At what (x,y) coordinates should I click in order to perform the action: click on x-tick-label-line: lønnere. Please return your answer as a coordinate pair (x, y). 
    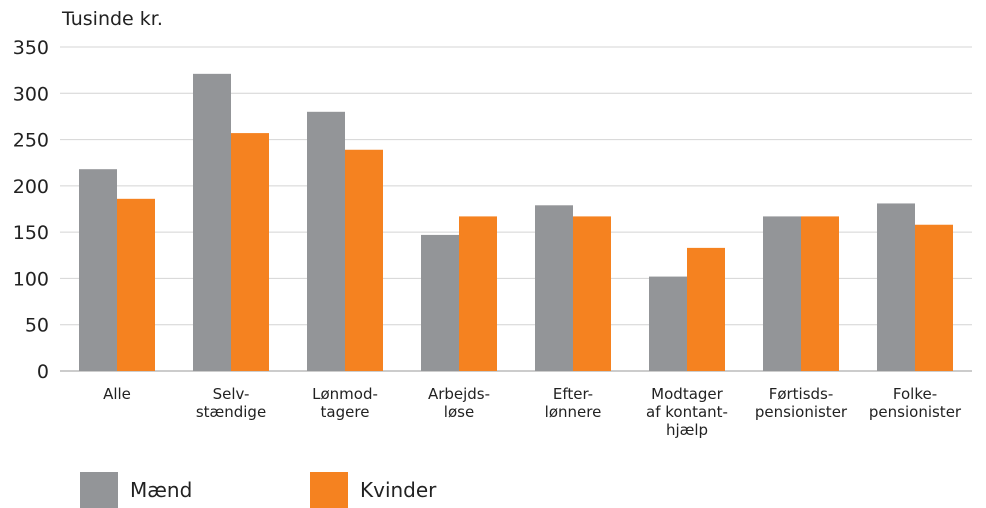
    Looking at the image, I should click on (573, 412).